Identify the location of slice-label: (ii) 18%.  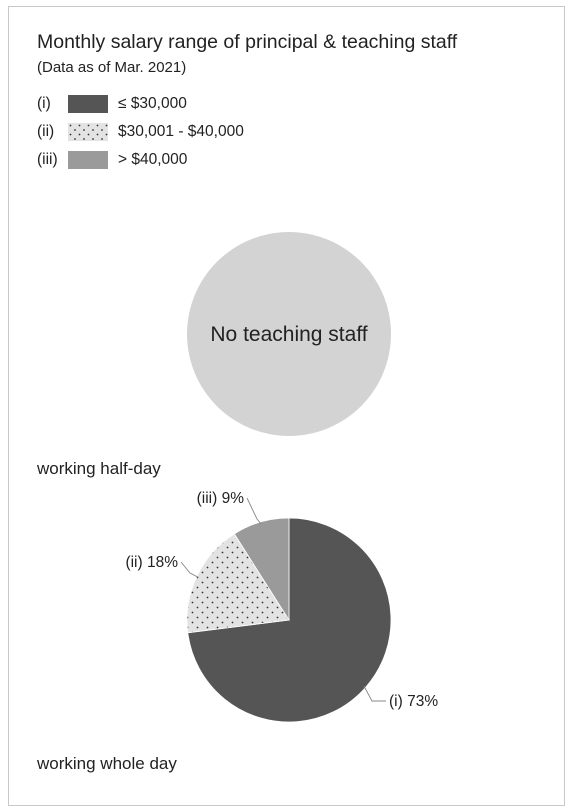
(151, 562).